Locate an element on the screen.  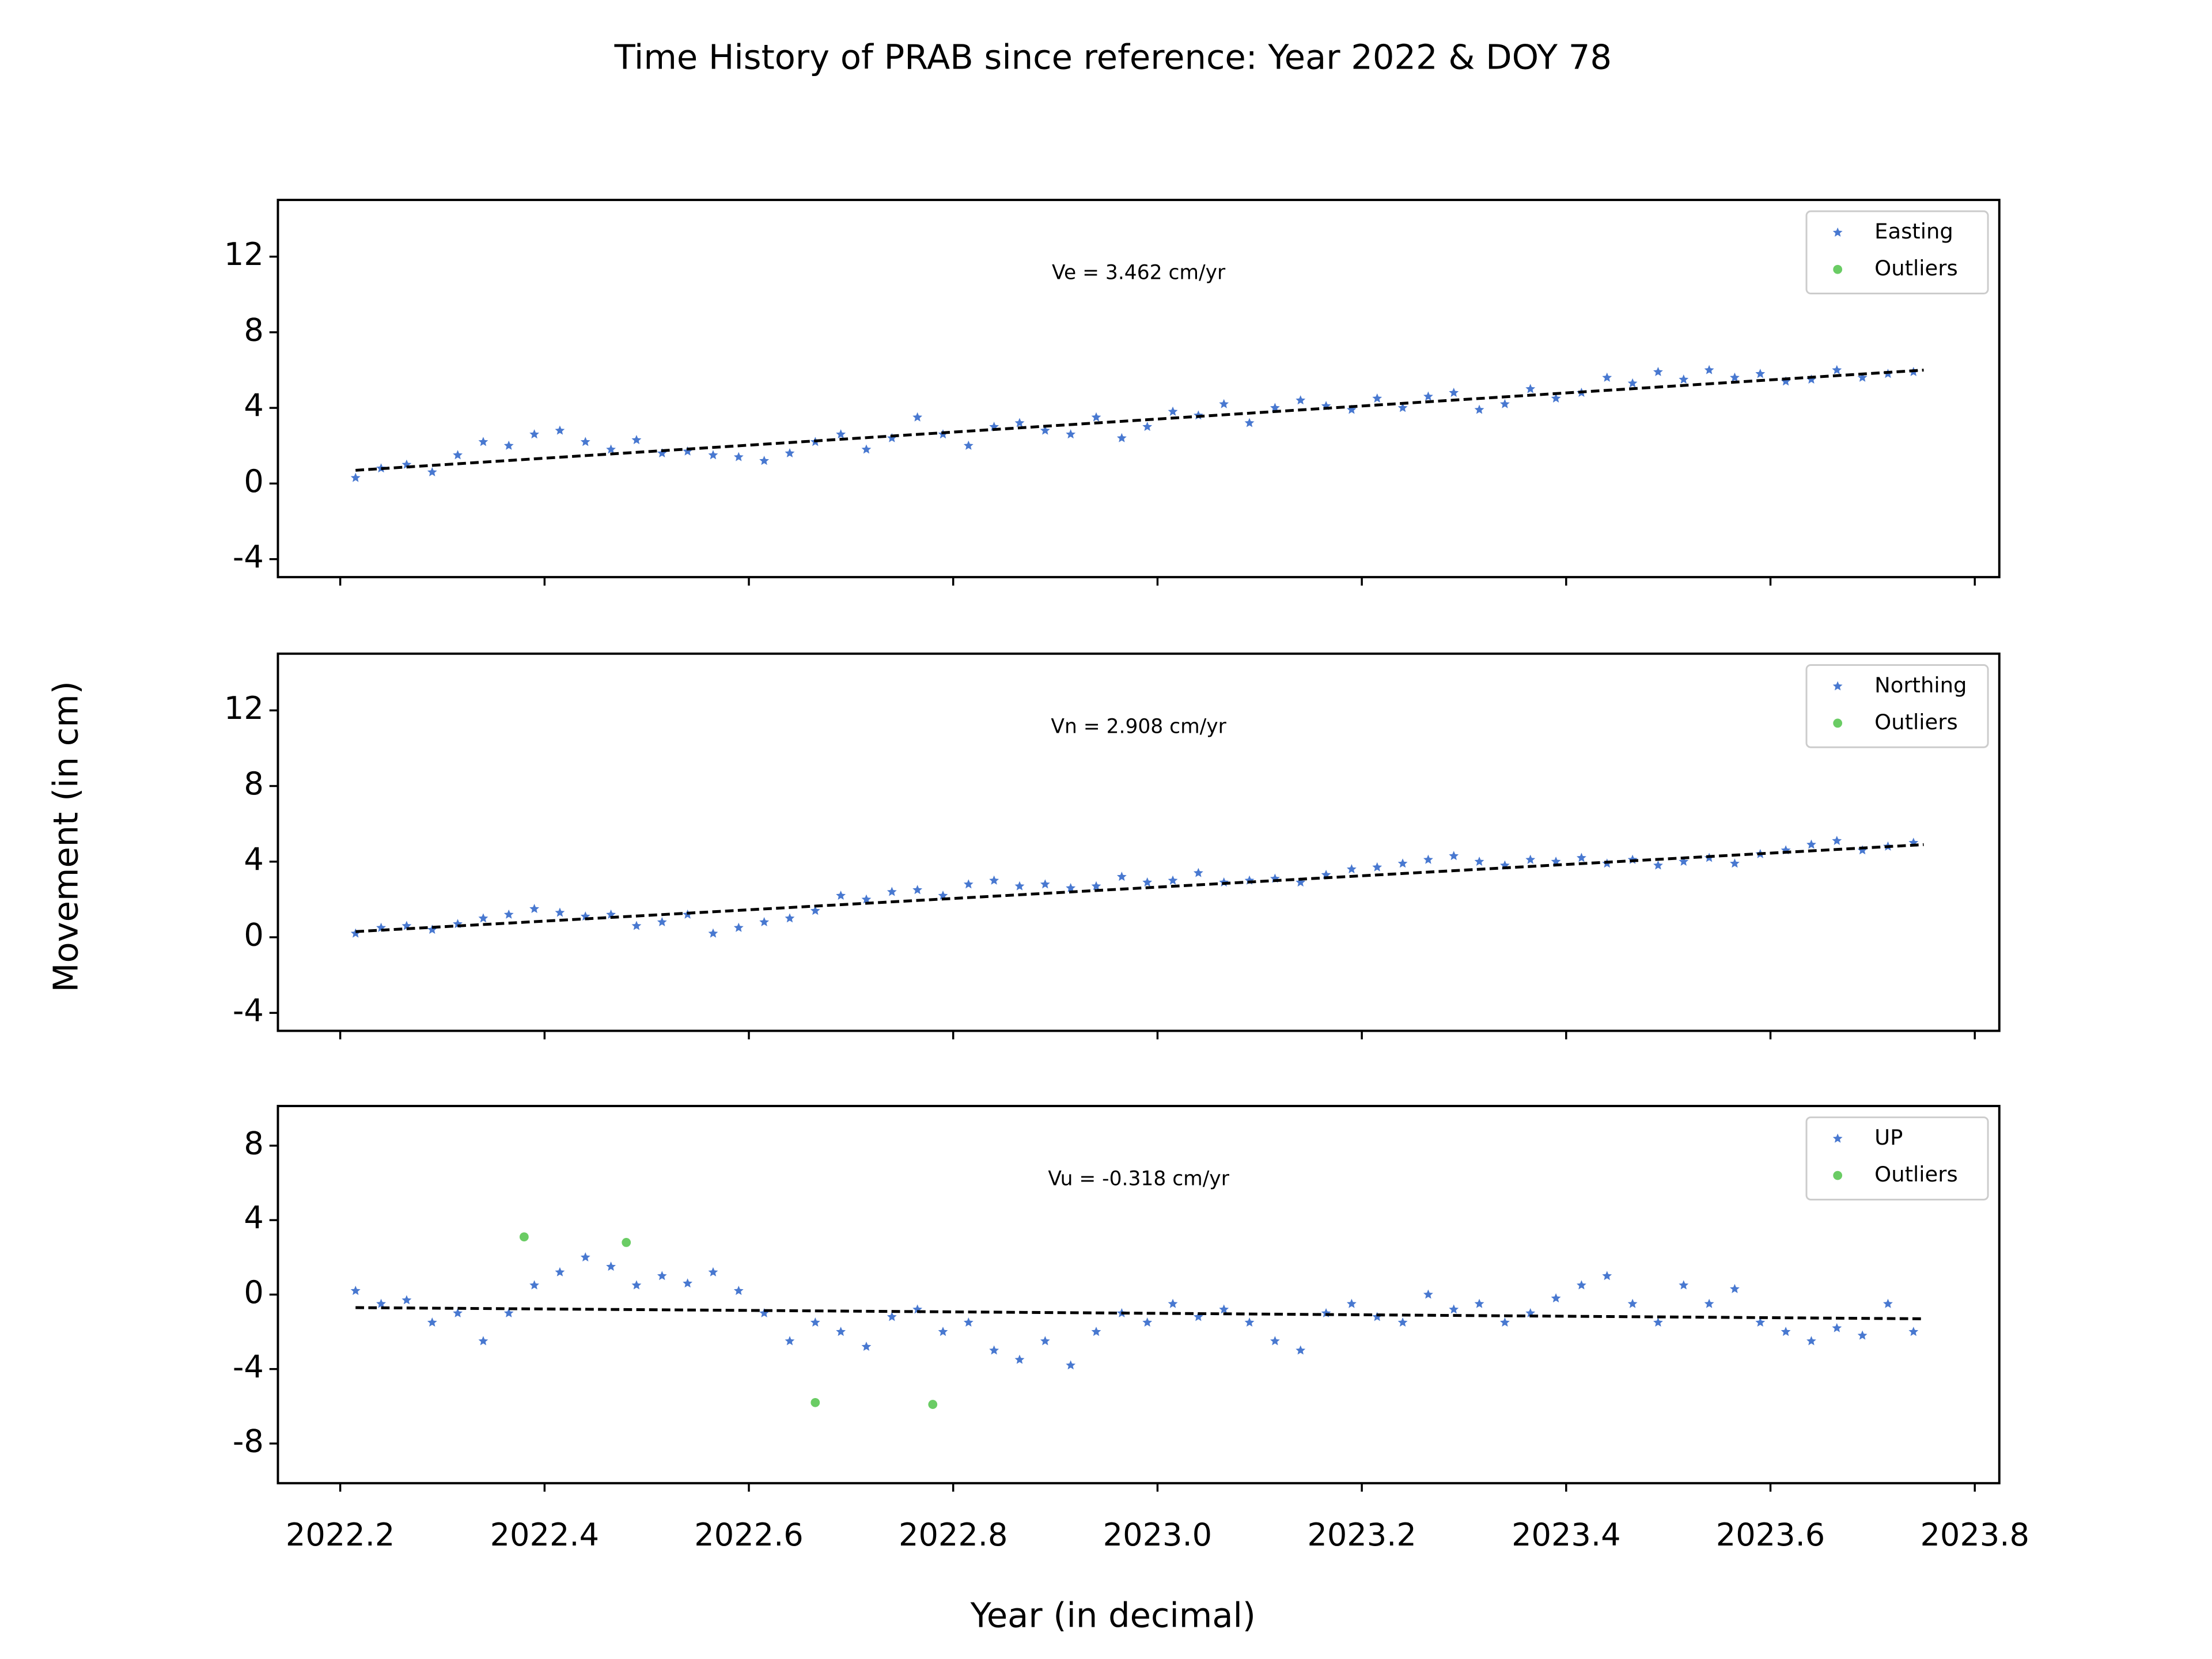
x-tick-label: 2023.8 is located at coordinates (1974, 1535).